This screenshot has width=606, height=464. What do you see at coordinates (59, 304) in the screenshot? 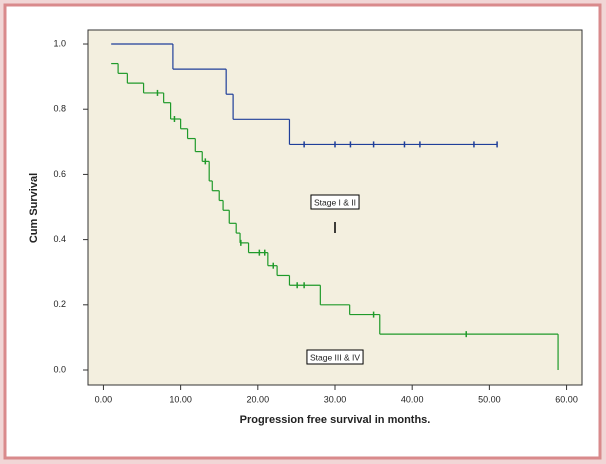
I see `y-tick-label: 0.2` at bounding box center [59, 304].